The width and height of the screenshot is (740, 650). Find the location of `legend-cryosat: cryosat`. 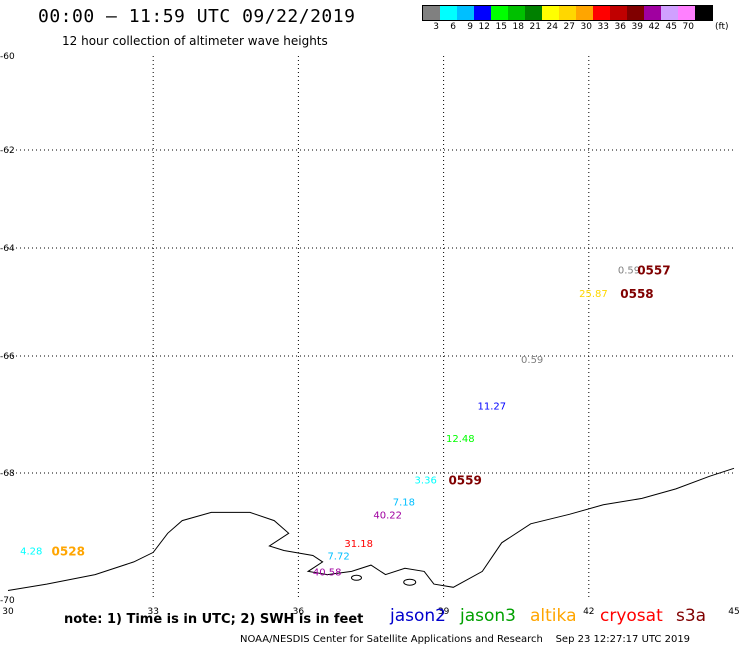

legend-cryosat: cryosat is located at coordinates (631, 616).